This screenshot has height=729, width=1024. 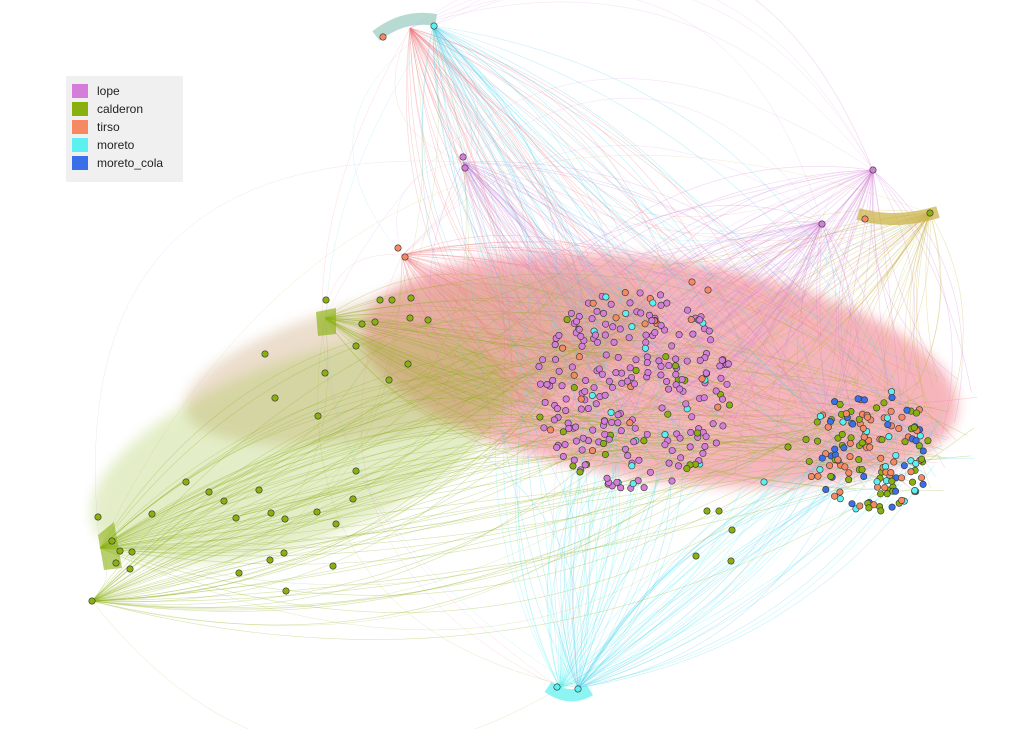 What do you see at coordinates (124, 145) in the screenshot?
I see `legend-item-moreto: moreto` at bounding box center [124, 145].